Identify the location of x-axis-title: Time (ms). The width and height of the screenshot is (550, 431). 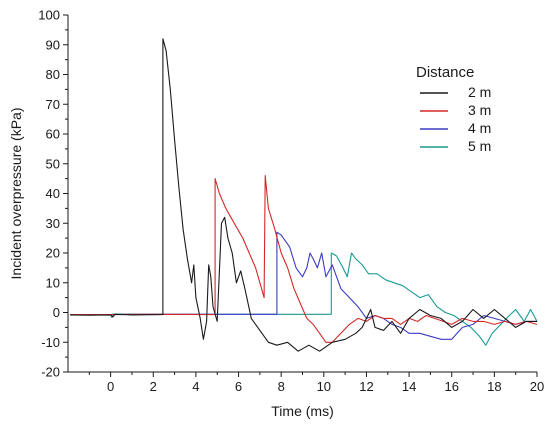
(302, 411).